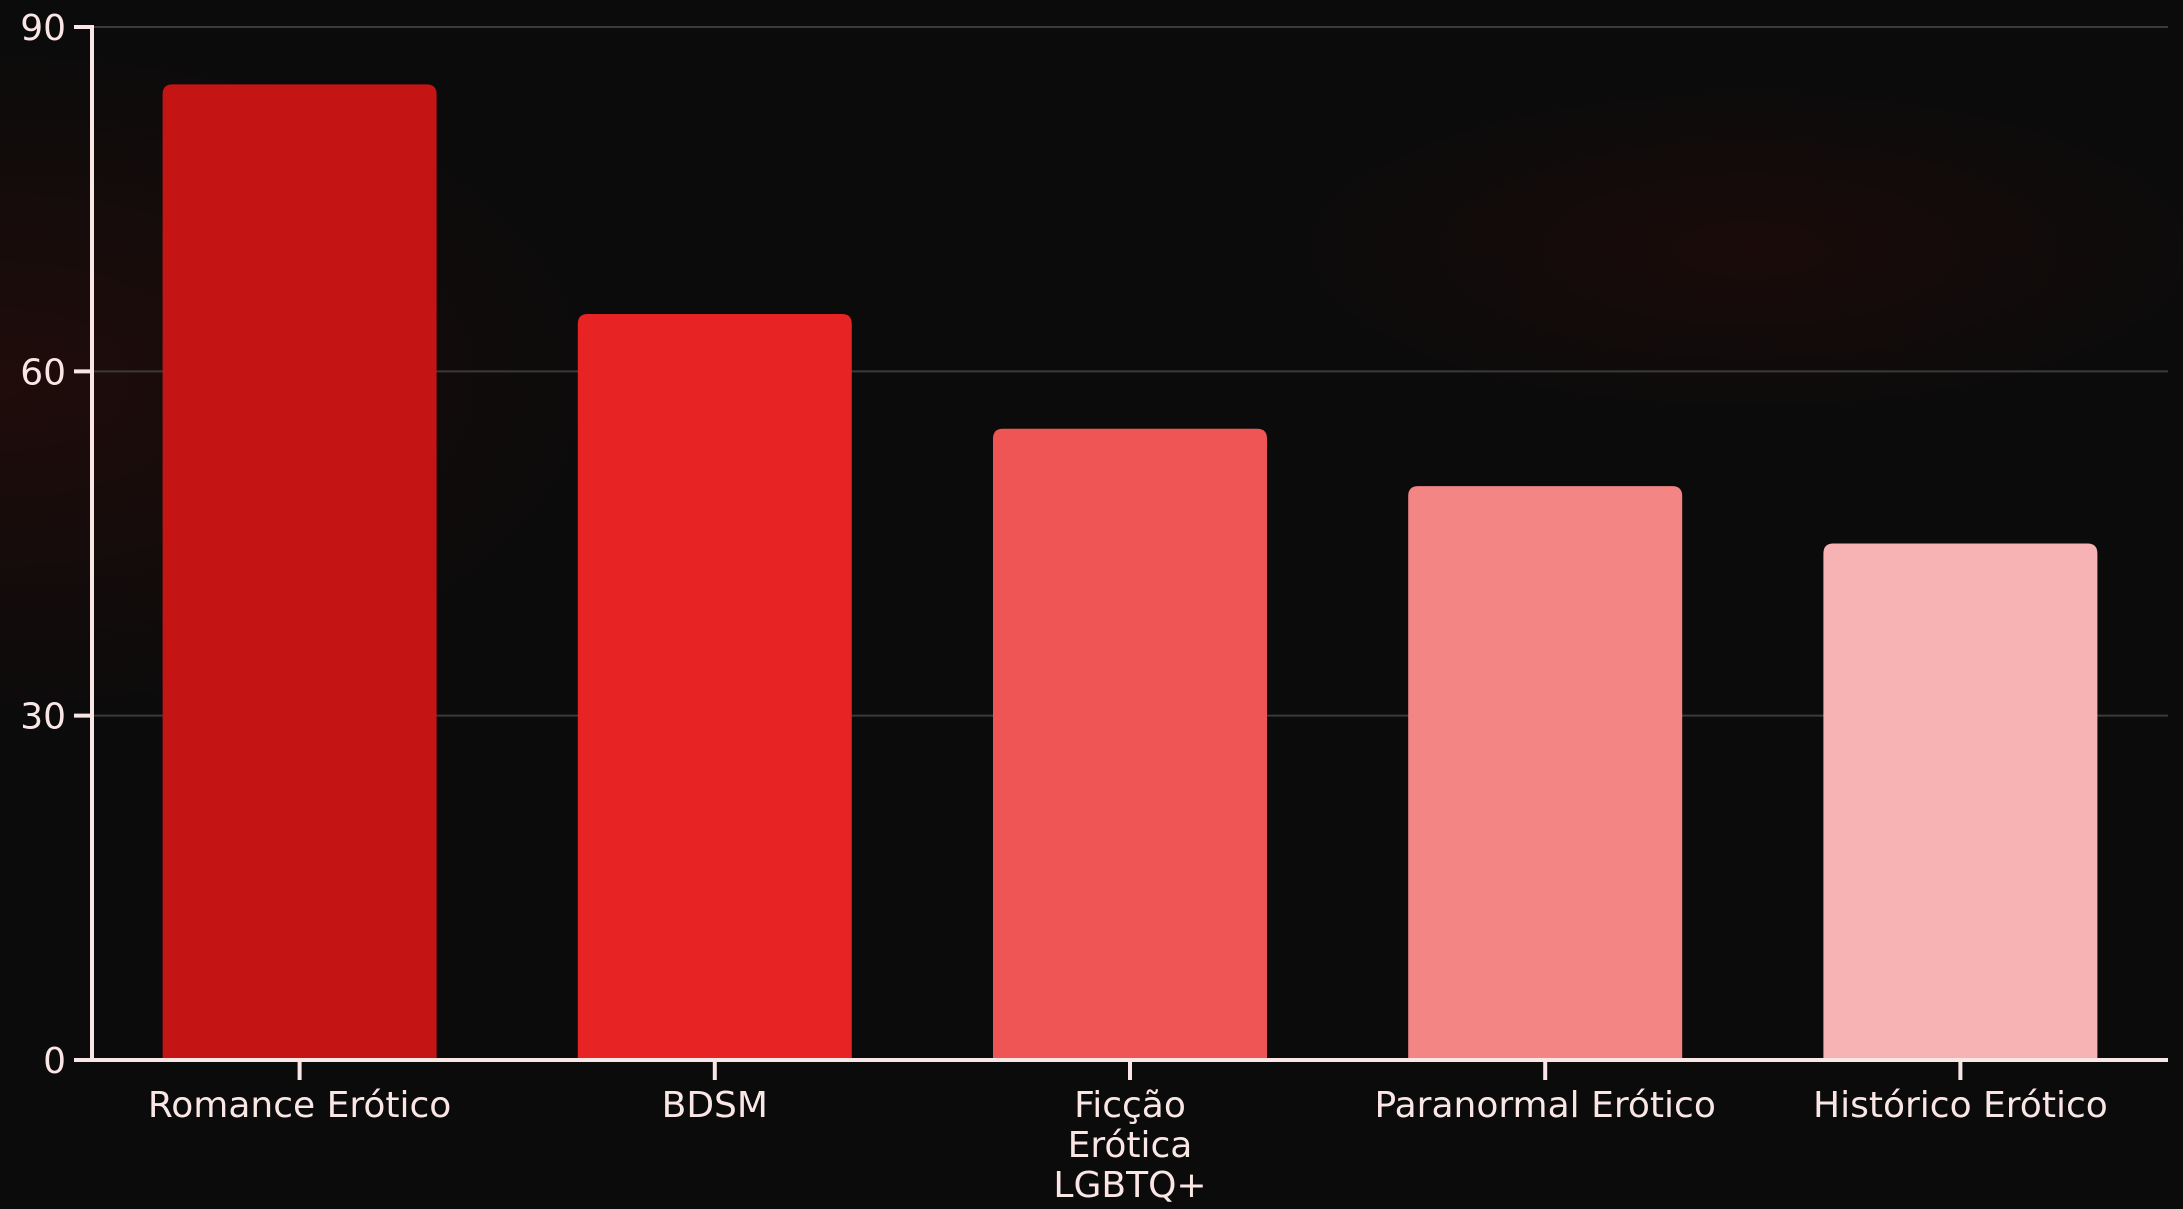  Describe the element at coordinates (1545, 1105) in the screenshot. I see `x-tick-label: Paranormal Erótico` at that location.